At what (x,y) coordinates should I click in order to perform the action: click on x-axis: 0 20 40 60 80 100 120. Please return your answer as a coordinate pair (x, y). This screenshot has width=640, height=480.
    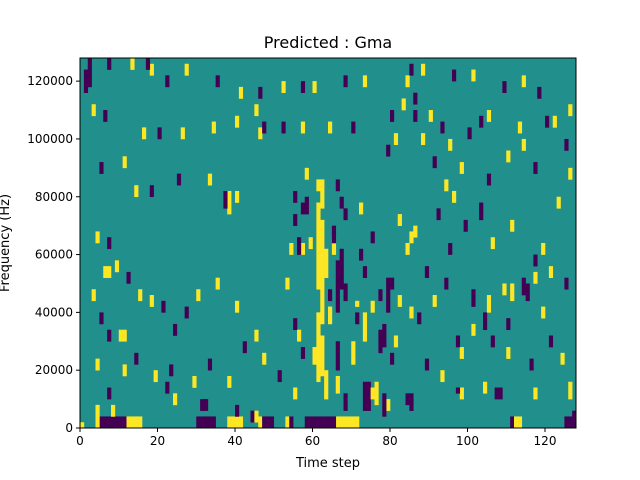
    Looking at the image, I should click on (316, 438).